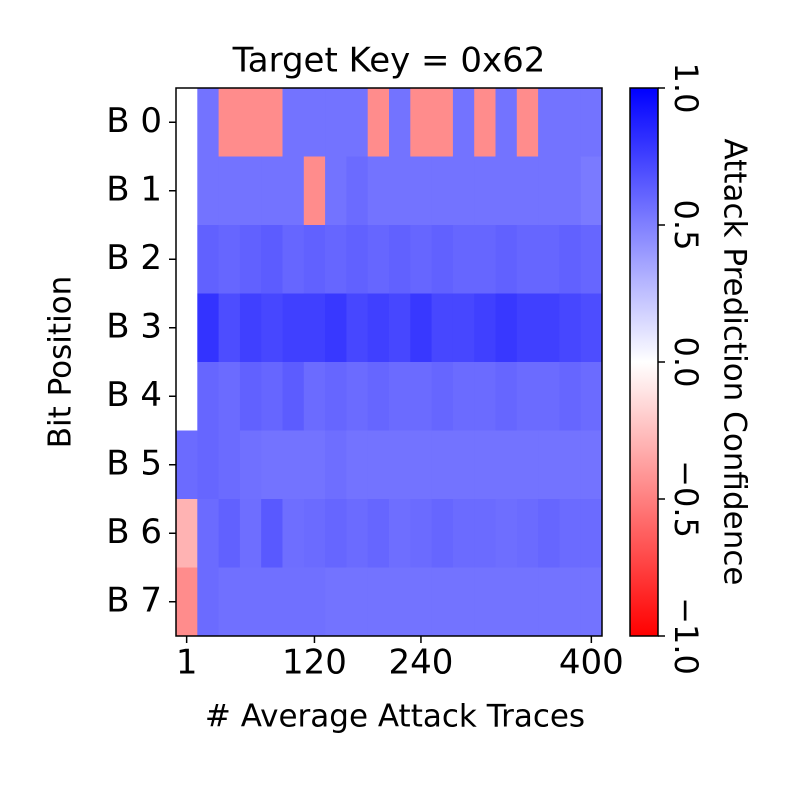 This screenshot has height=790, width=793. Describe the element at coordinates (134, 395) in the screenshot. I see `y-tick-label: B 4` at that location.